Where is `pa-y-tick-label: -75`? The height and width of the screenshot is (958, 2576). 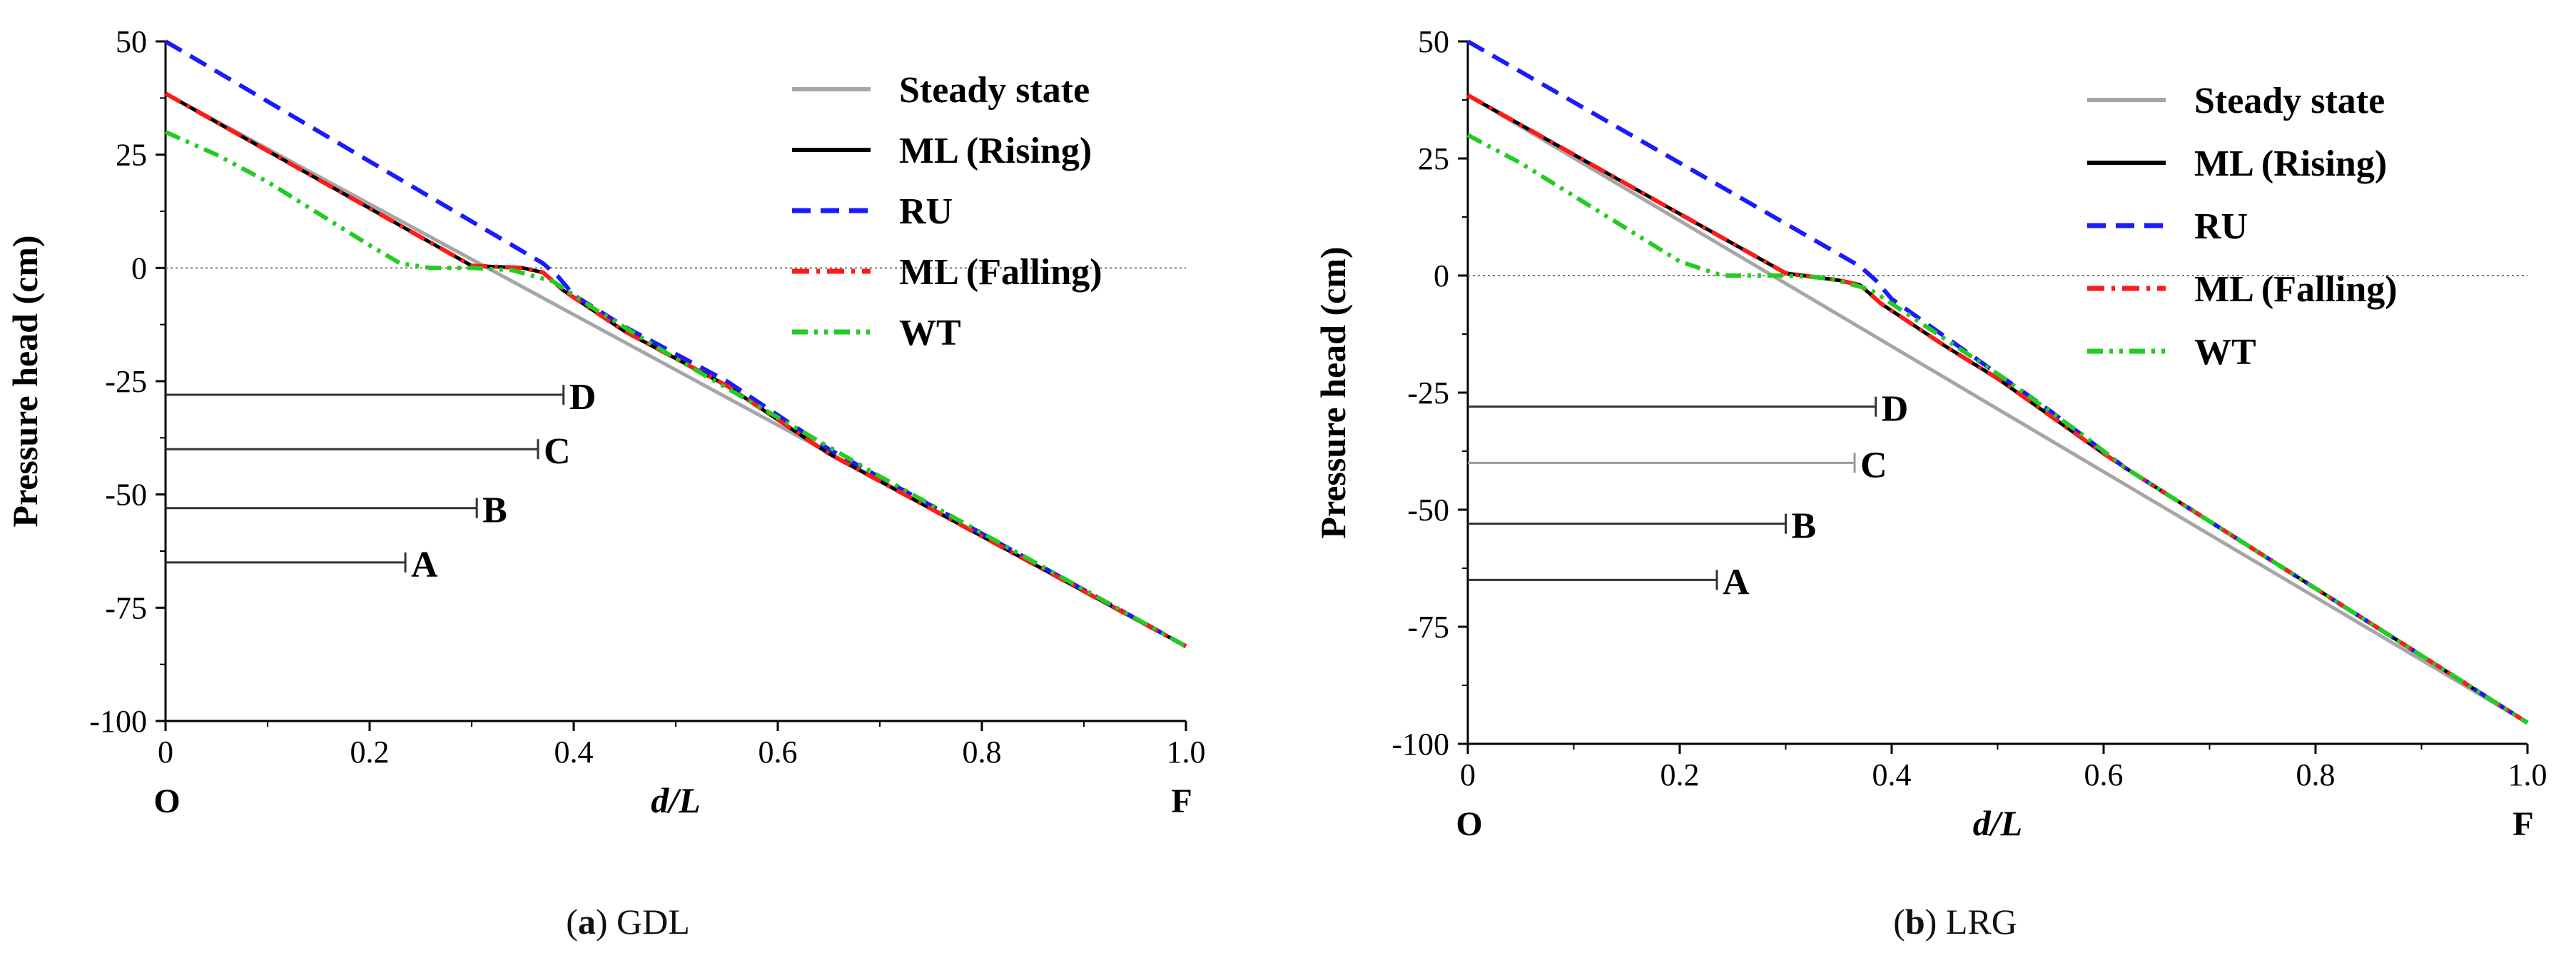
pa-y-tick-label: -75 is located at coordinates (126, 607).